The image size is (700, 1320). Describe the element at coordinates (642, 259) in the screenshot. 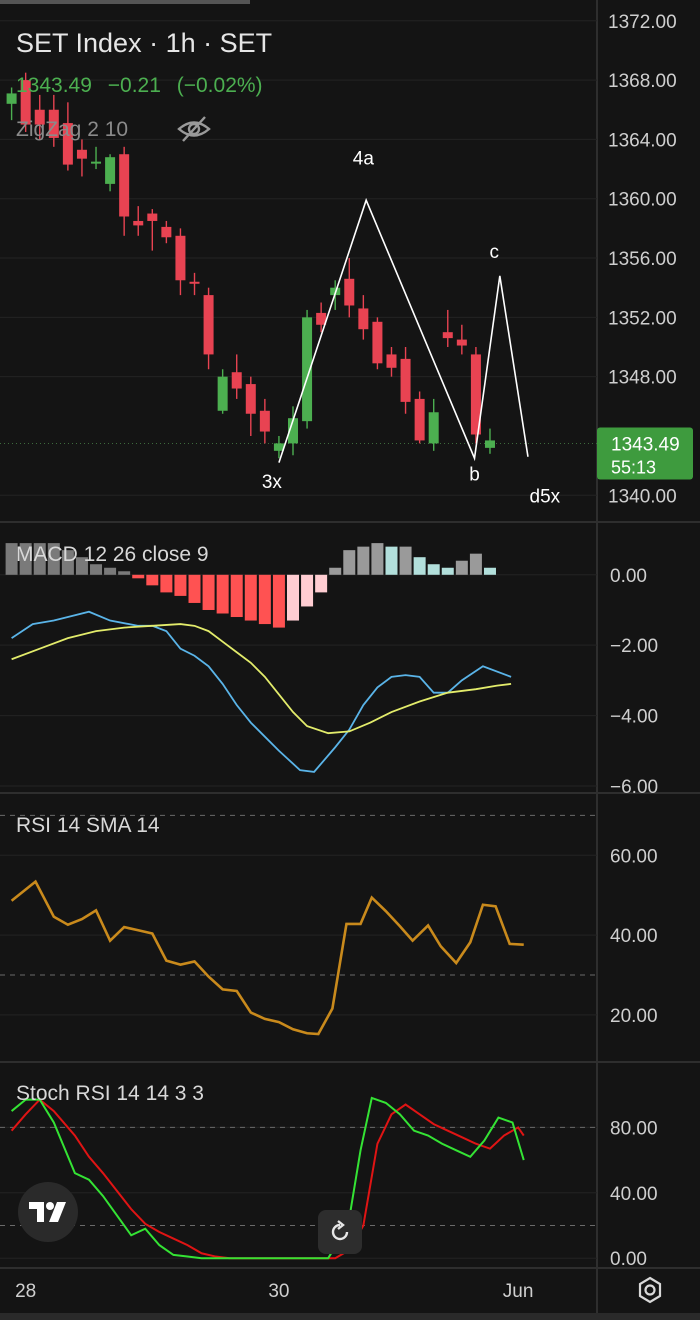

I see `price-tick-label: 1356.00` at that location.